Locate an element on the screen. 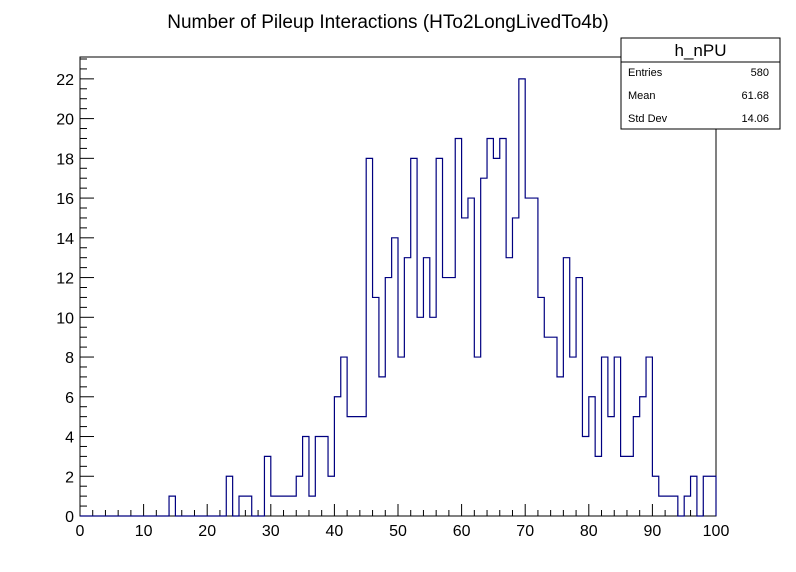 This screenshot has width=796, height=572. y-tick-label: 6 is located at coordinates (69, 398).